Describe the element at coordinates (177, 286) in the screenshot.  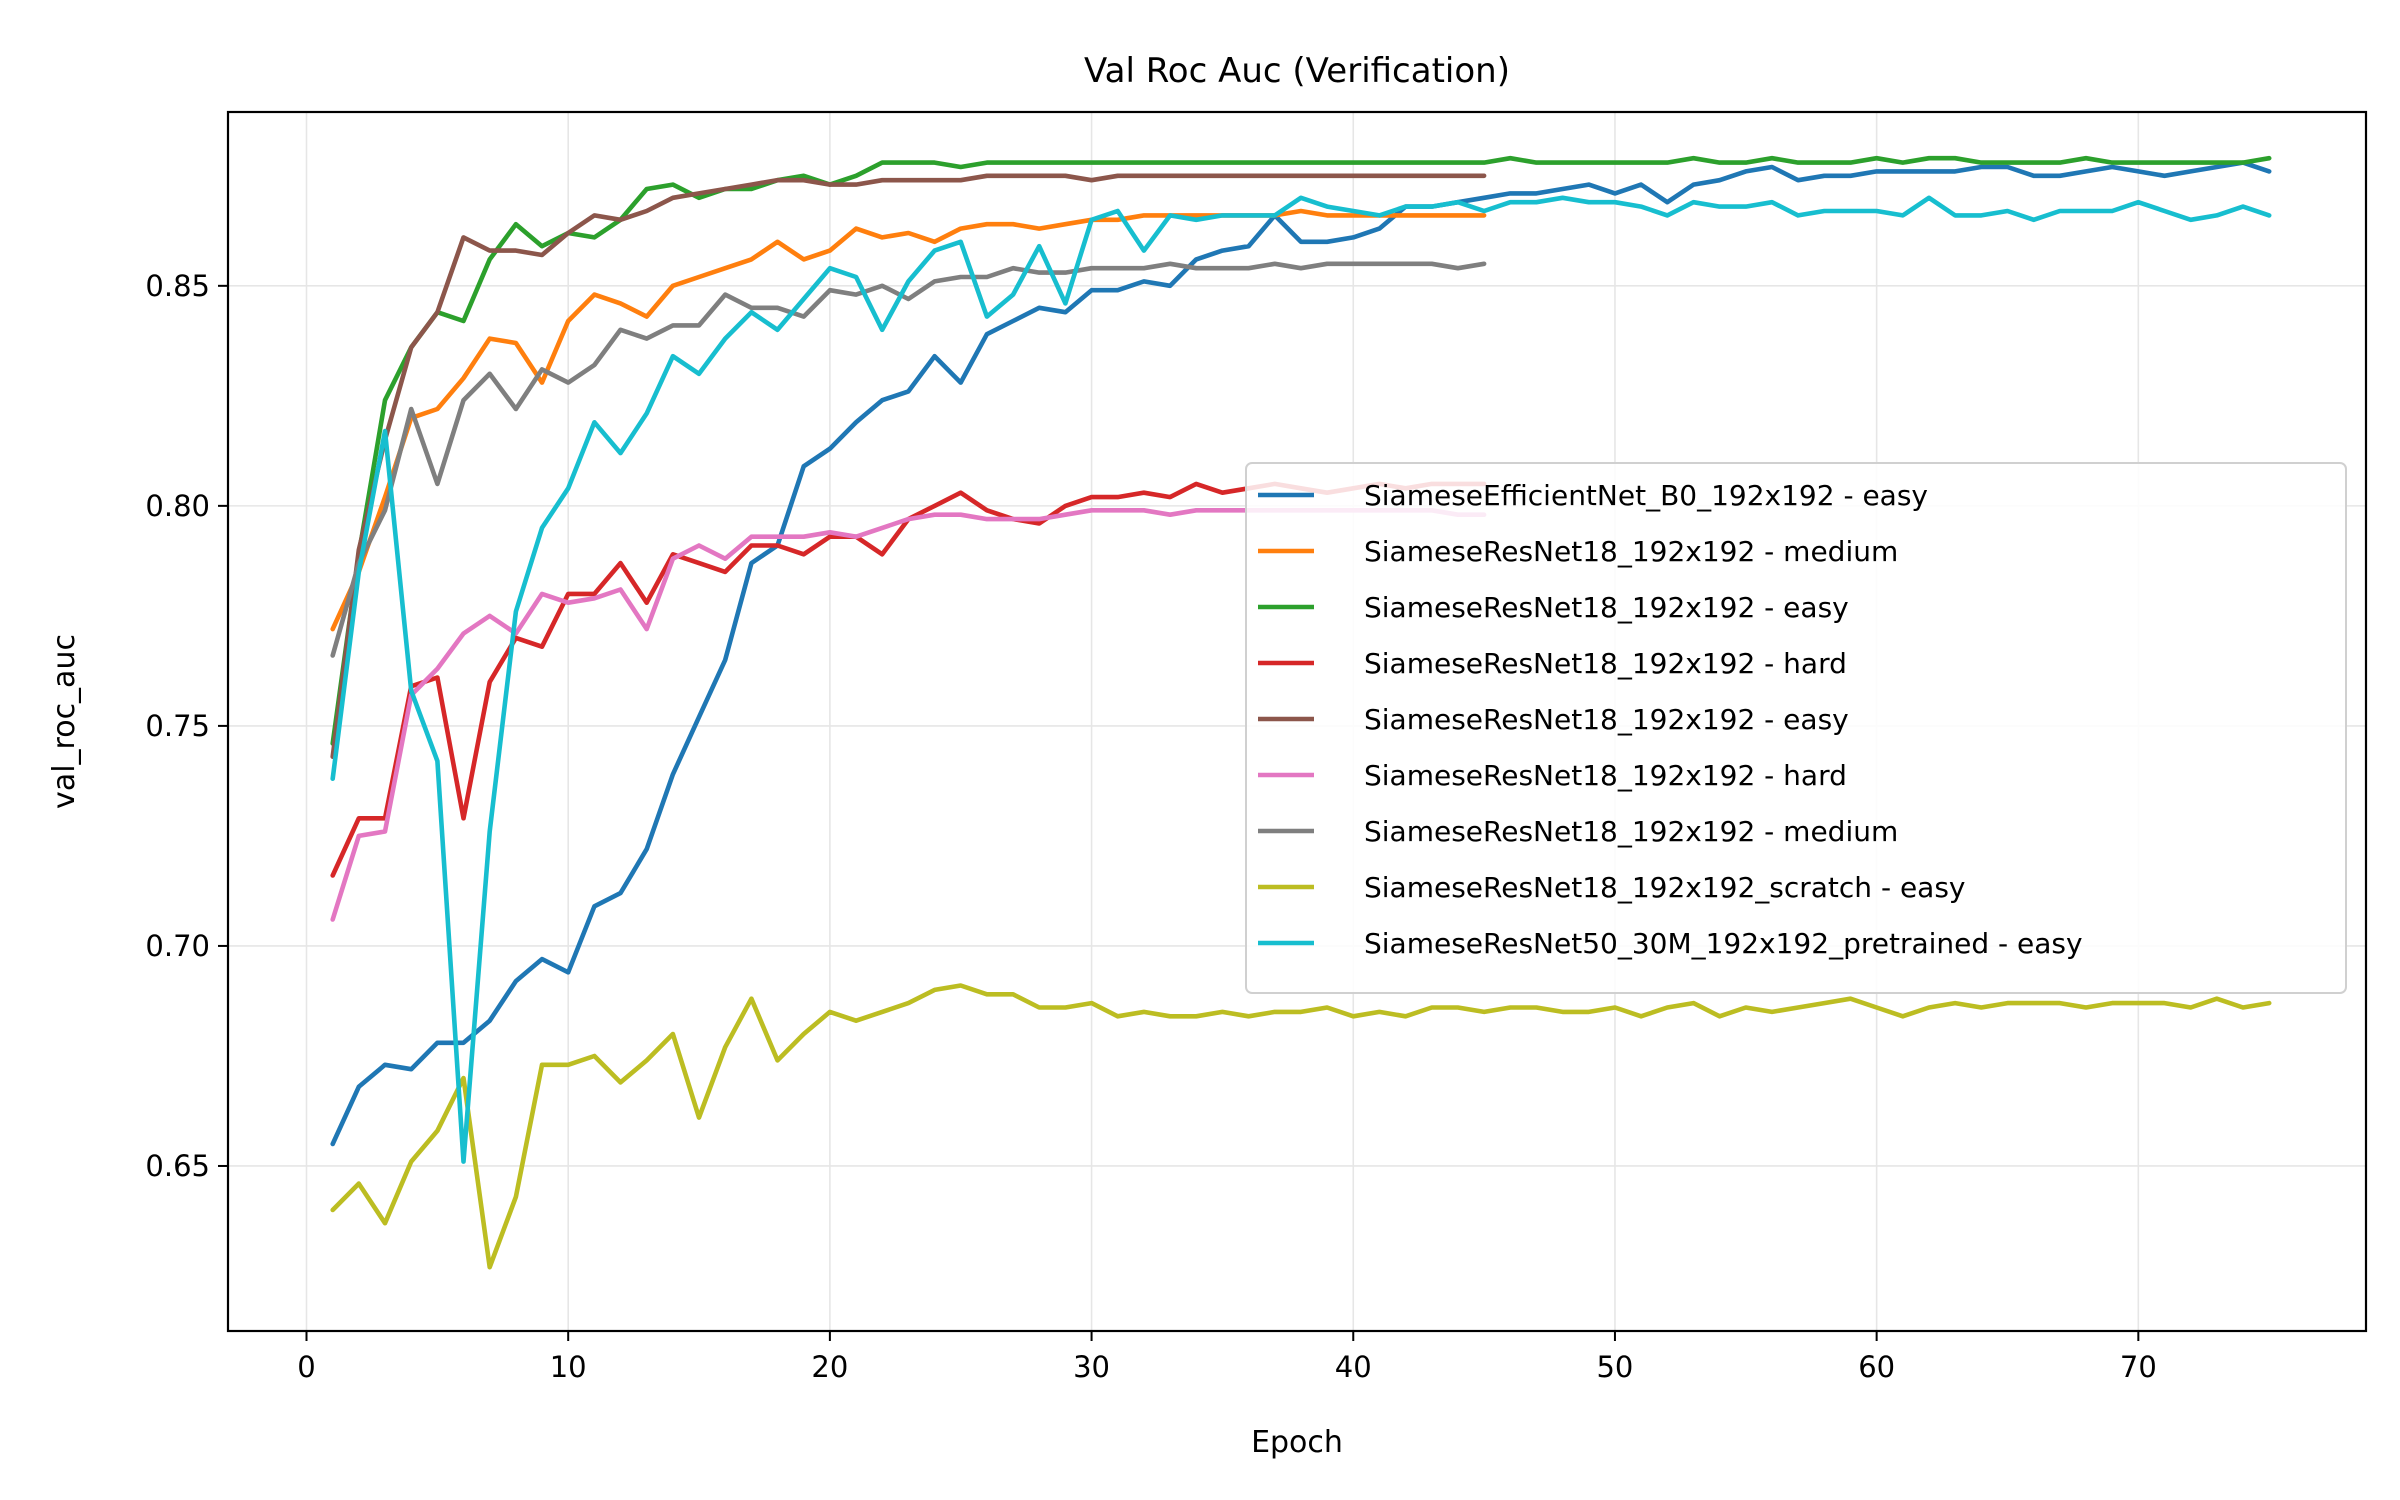
I see `y-tick-label: 0.85` at that location.